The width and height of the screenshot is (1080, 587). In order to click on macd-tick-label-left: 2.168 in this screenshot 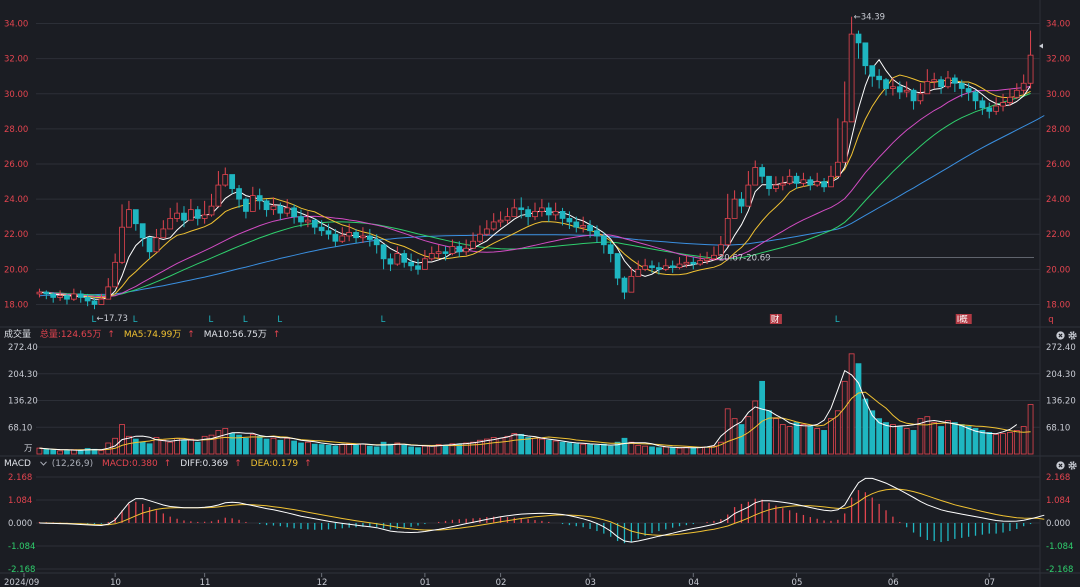, I will do `click(20, 478)`.